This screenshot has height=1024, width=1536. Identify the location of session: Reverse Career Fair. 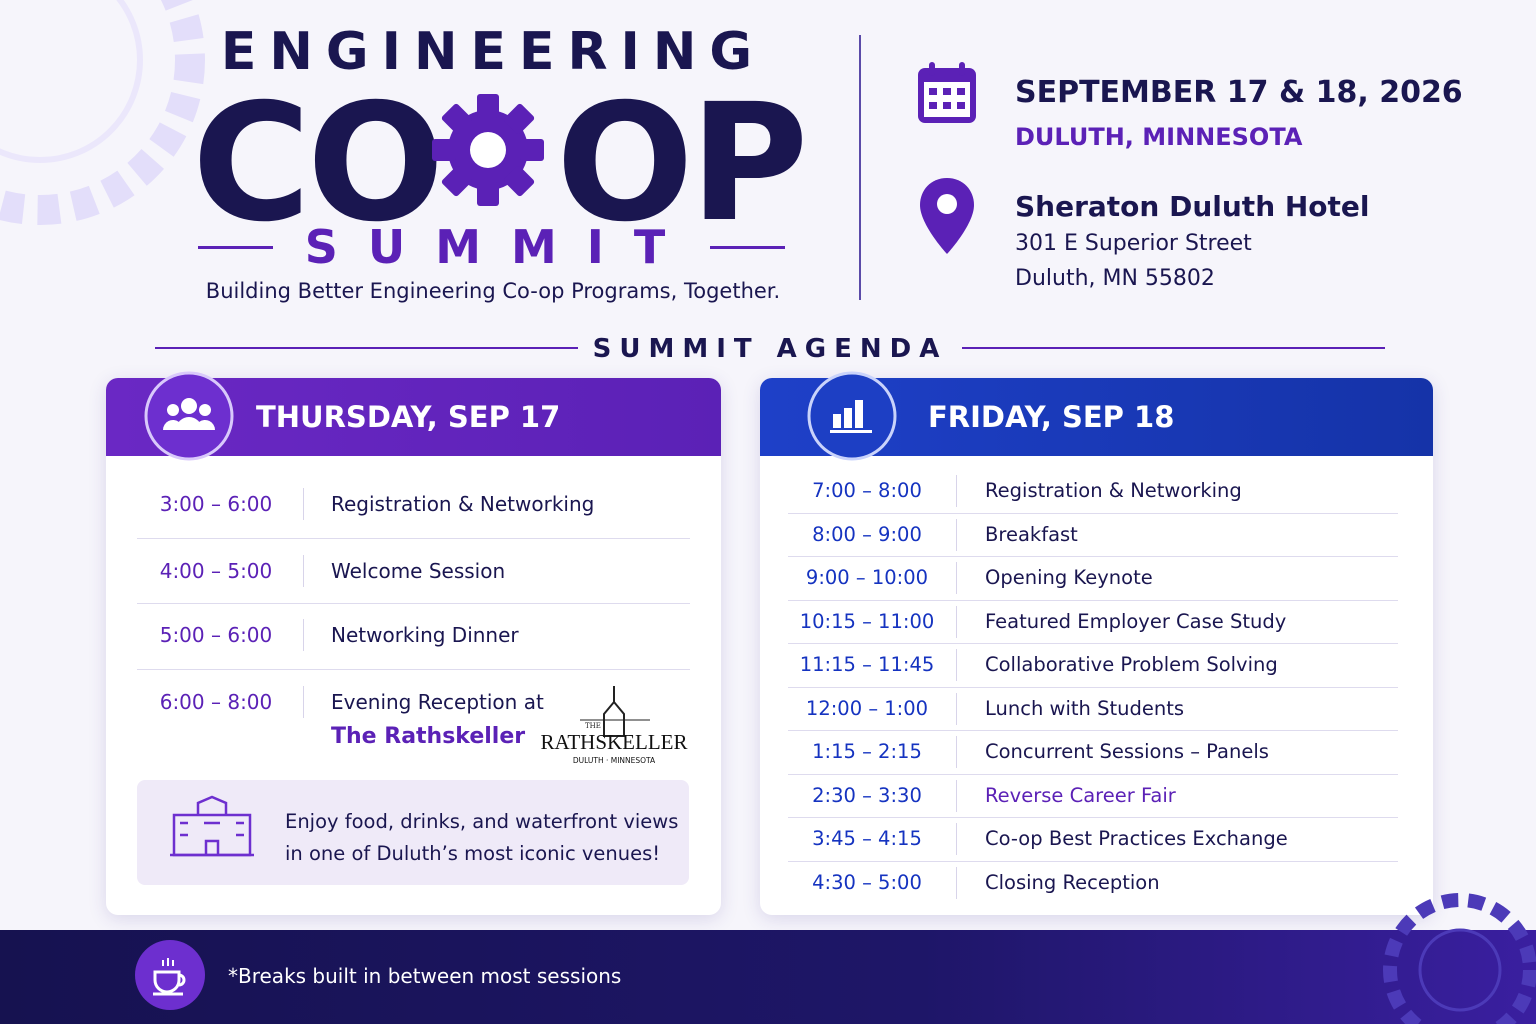
(1080, 795).